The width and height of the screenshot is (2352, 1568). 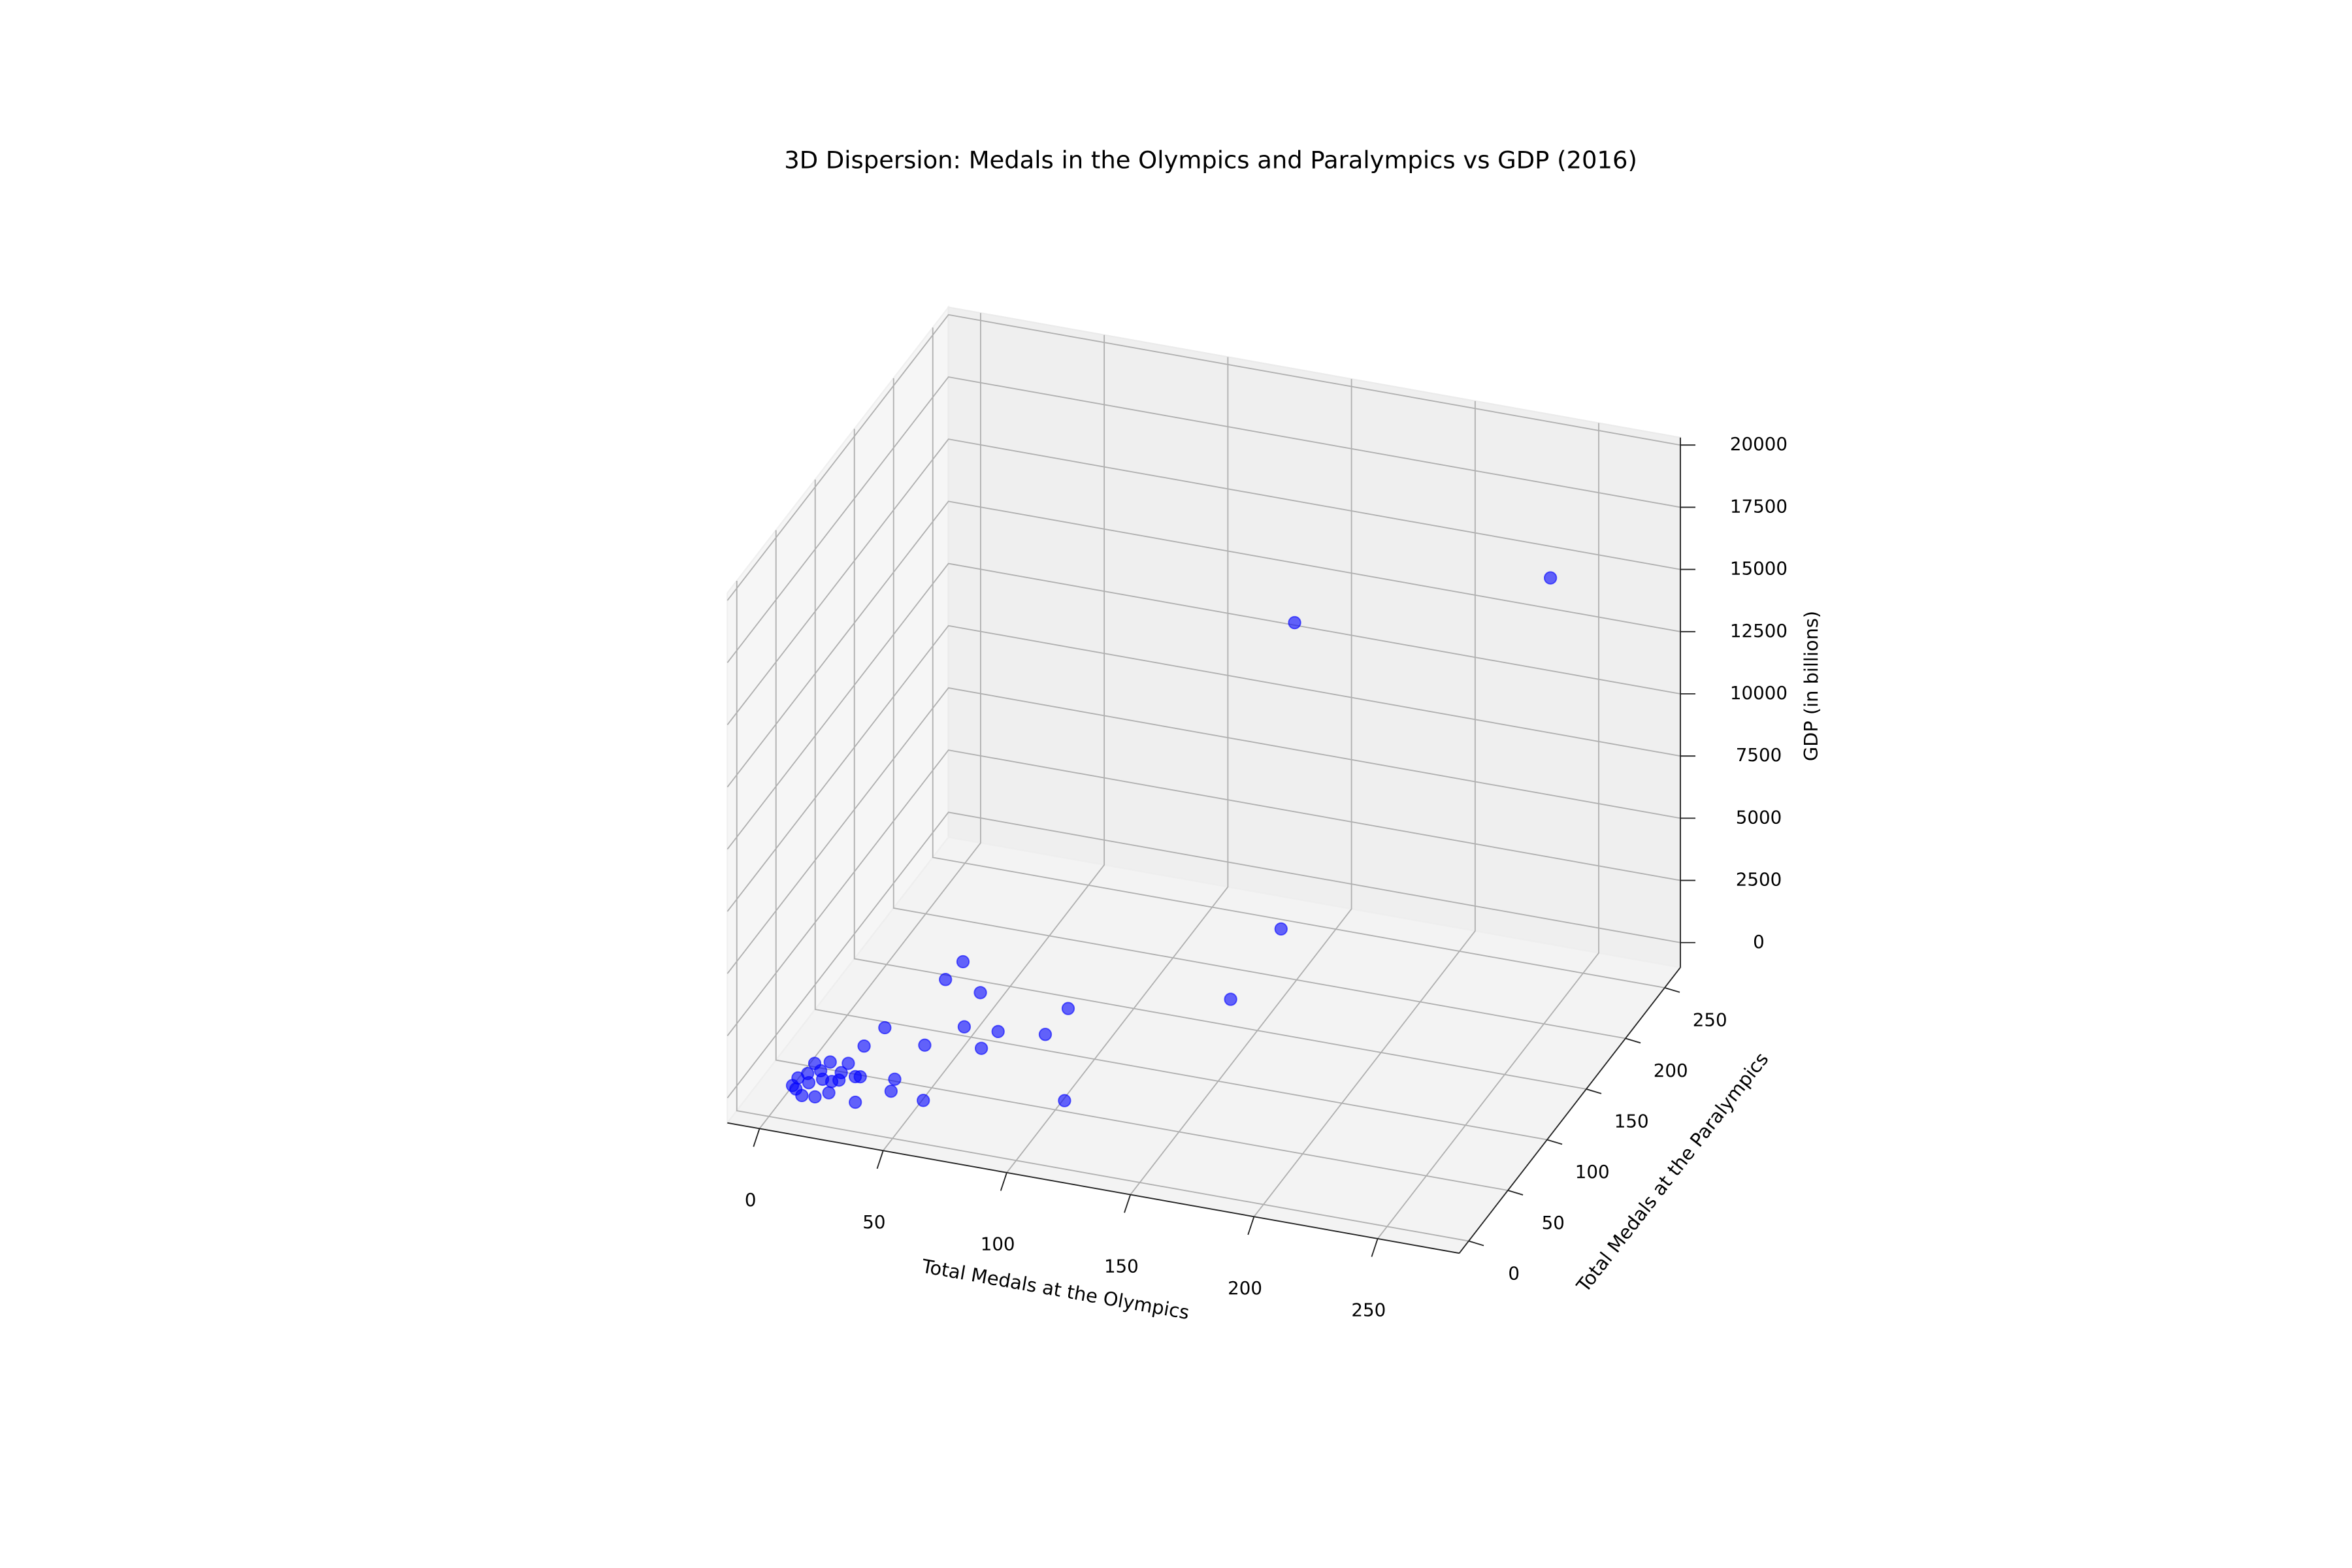 I want to click on x-tick-label: 200, so click(x=1245, y=1288).